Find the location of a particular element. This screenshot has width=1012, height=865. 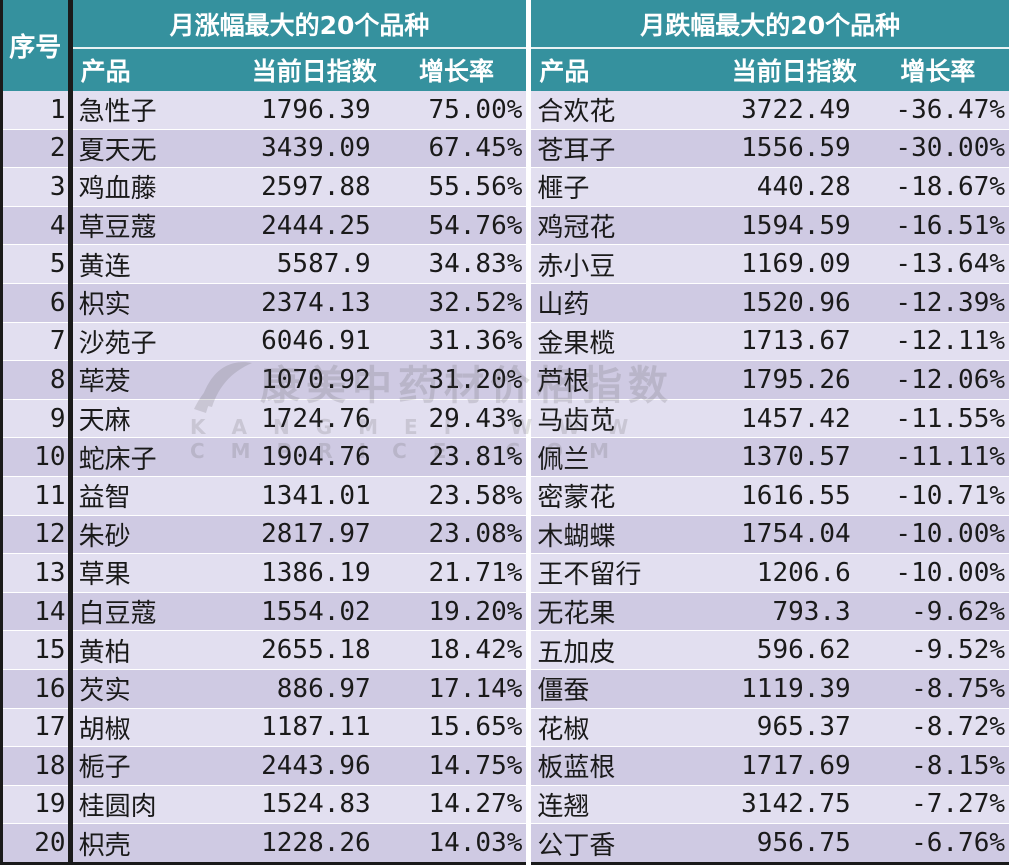

table-row: 16 芡实 886.97 17.14% 僵蚕 1119.39 -8.75% is located at coordinates (504, 689).